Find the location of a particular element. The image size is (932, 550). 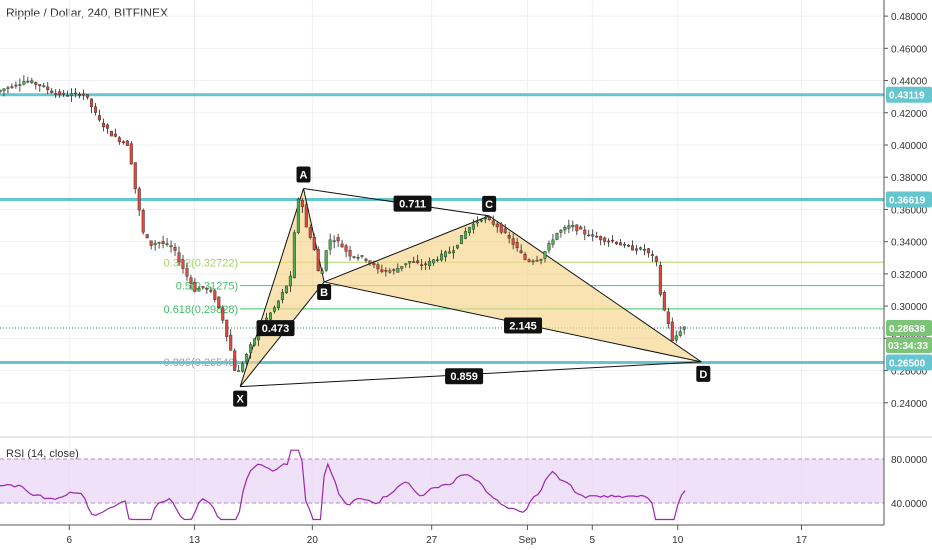

countdown-label: 03:34:33 is located at coordinates (908, 346).